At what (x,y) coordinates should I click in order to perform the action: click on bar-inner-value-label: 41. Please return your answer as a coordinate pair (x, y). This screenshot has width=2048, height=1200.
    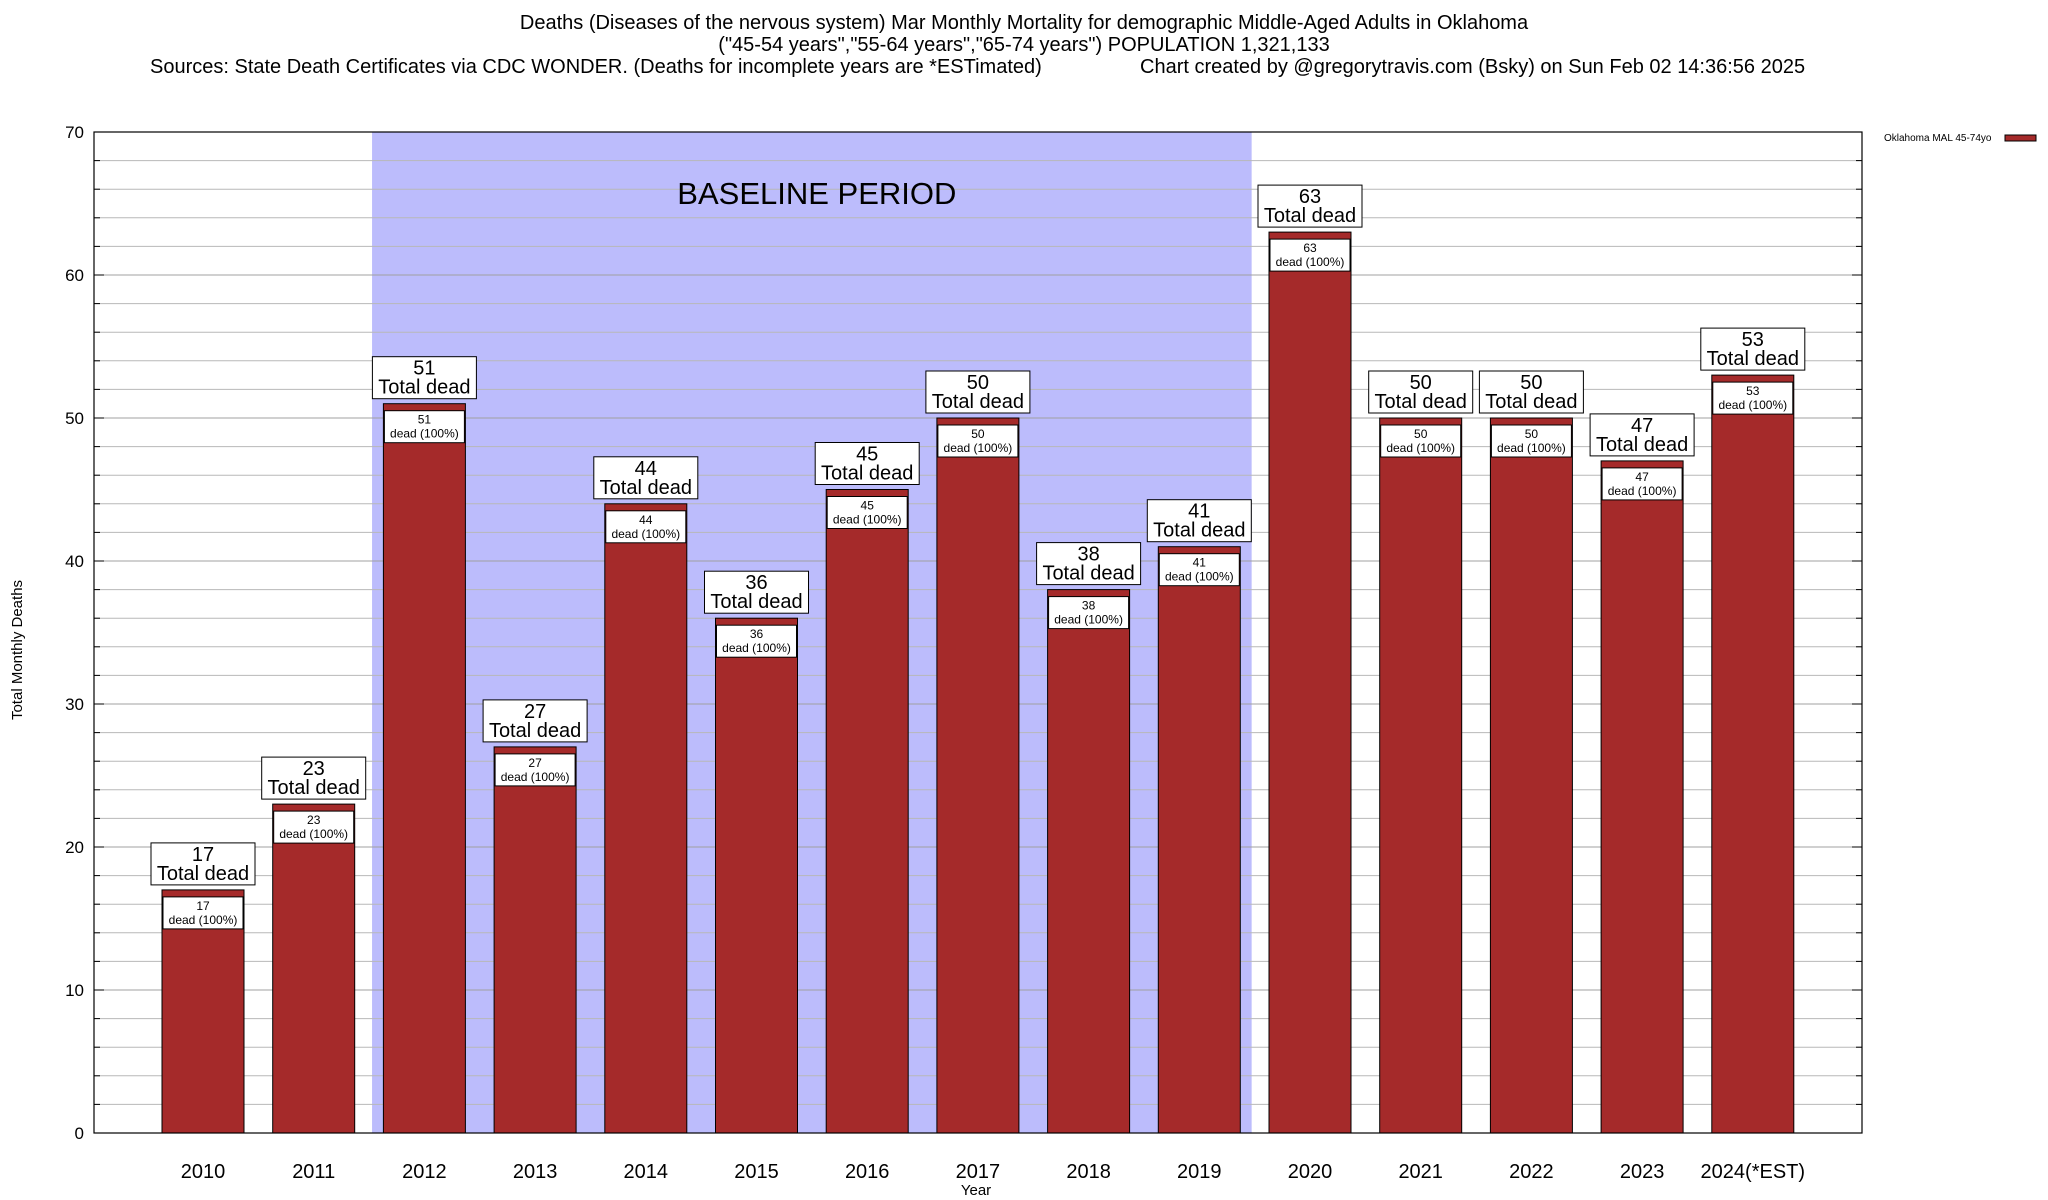
    Looking at the image, I should click on (1200, 563).